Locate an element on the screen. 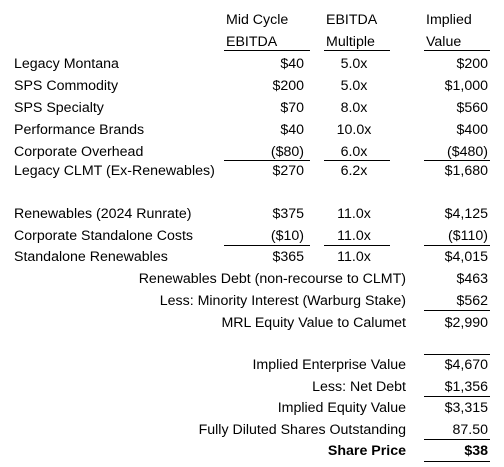  equity-label-shares-outstanding: Fully Diluted Shares Outstanding is located at coordinates (302, 430).